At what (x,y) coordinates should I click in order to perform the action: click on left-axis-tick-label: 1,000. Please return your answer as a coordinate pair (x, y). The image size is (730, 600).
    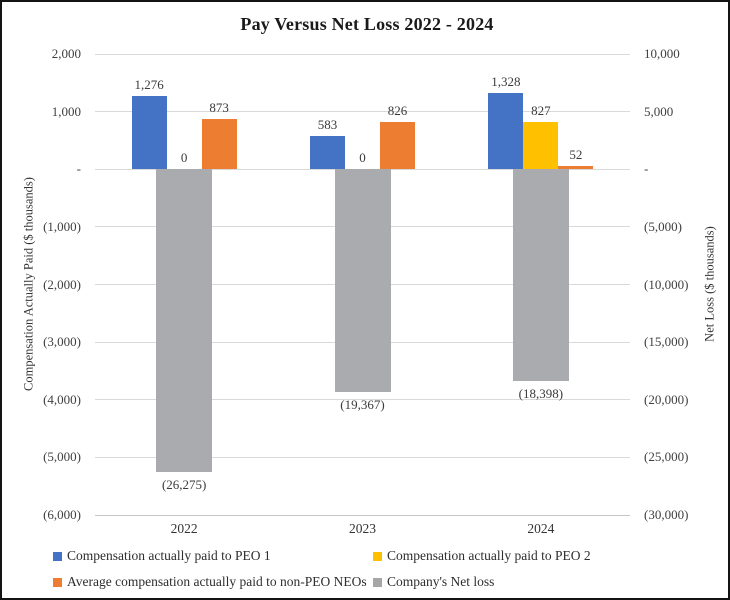
    Looking at the image, I should click on (66, 111).